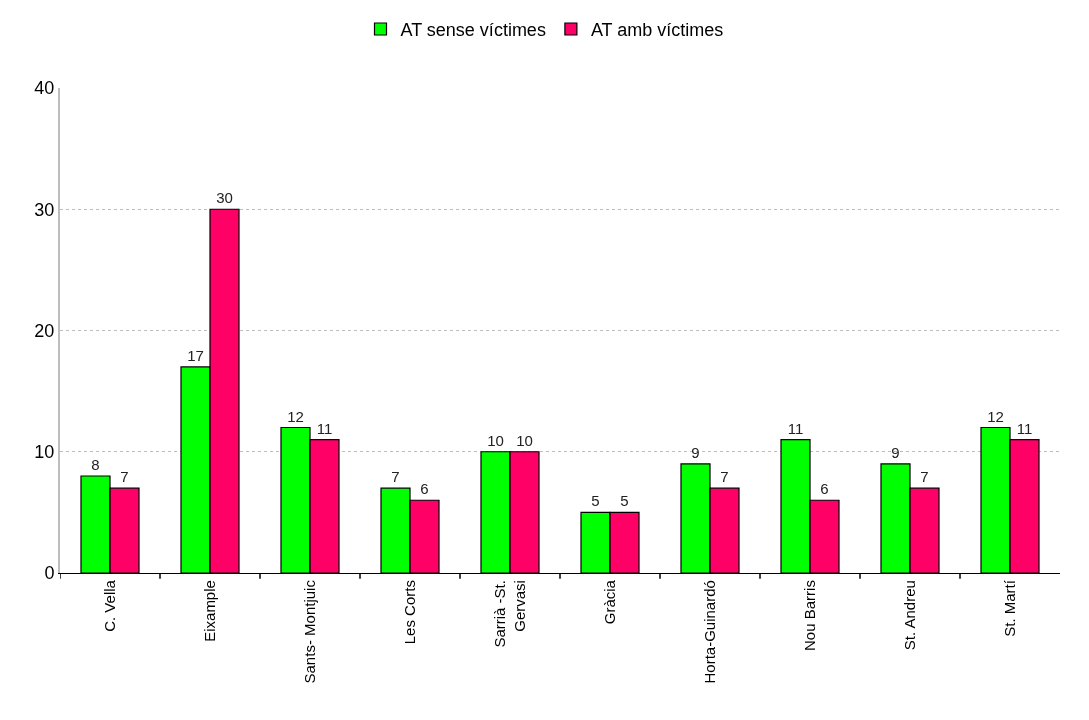  I want to click on x-tick-label: Les Corts, so click(409, 612).